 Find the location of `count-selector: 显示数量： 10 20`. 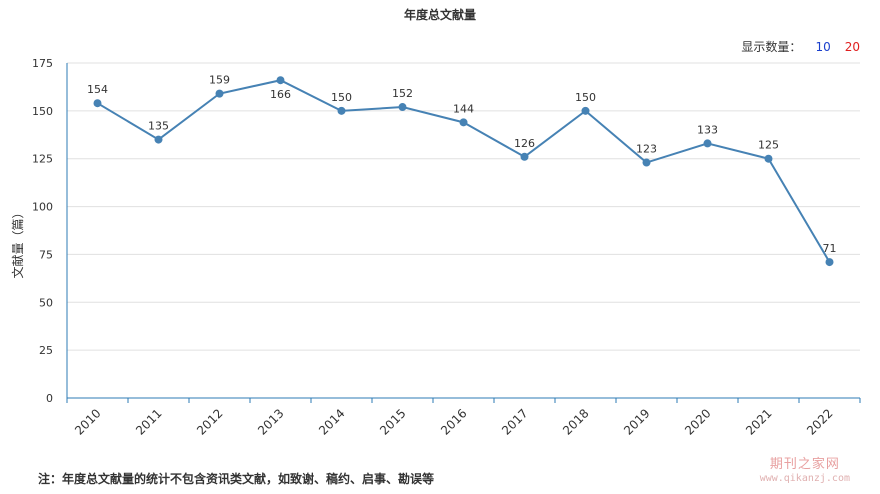

count-selector: 显示数量： 10 20 is located at coordinates (800, 46).